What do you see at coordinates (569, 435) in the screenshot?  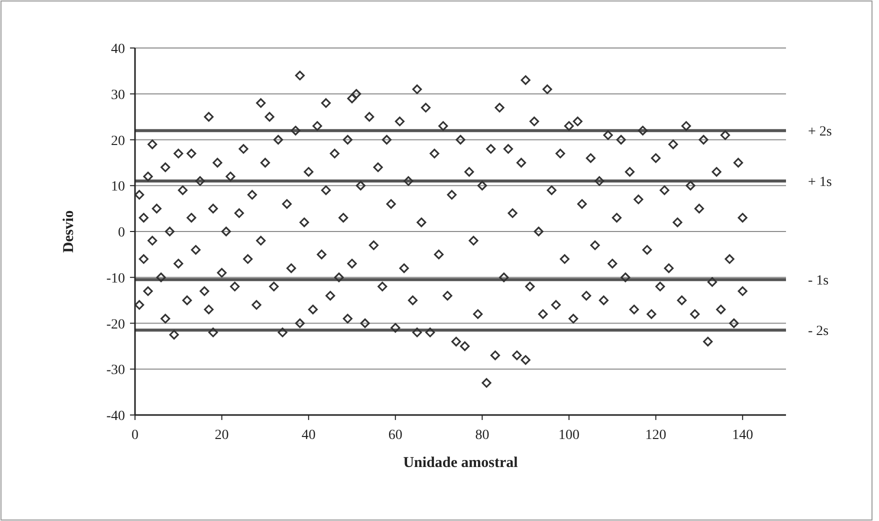 I see `x-tick-label: 100` at bounding box center [569, 435].